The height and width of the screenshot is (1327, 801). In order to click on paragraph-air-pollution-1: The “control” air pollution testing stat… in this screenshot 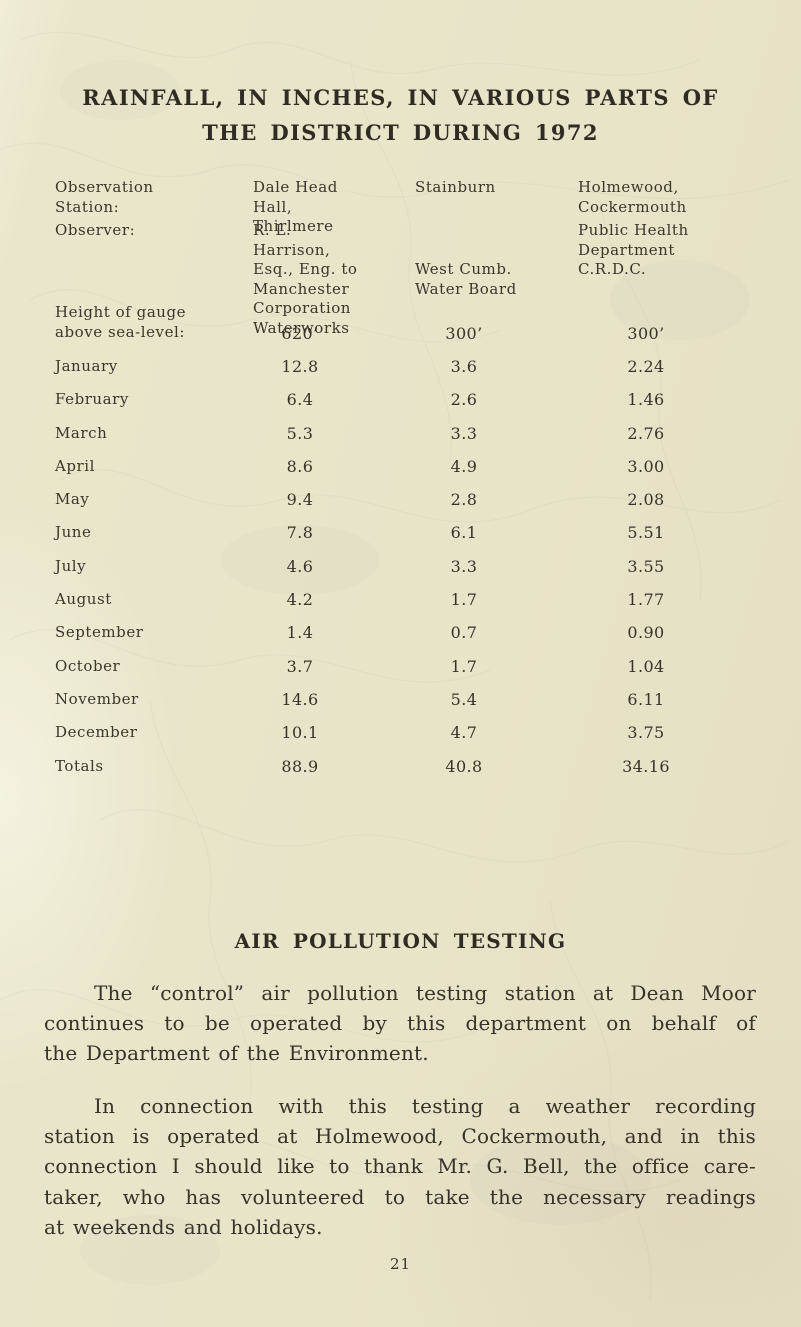, I will do `click(400, 1026)`.